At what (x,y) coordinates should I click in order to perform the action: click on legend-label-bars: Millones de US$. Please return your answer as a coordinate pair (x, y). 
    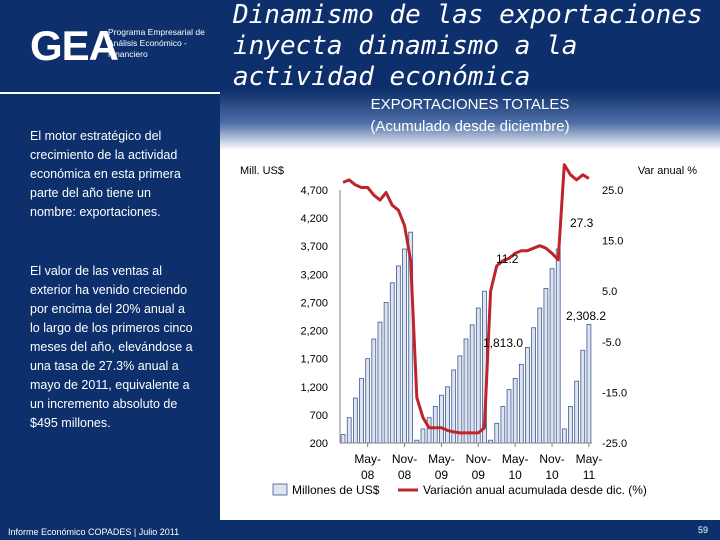
    Looking at the image, I should click on (336, 490).